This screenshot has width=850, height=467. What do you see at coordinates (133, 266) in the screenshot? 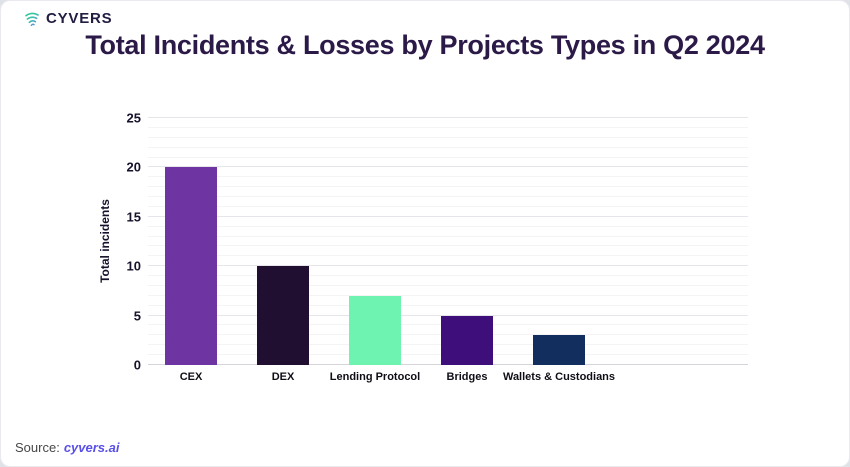
I see `y-tick-label: 10` at bounding box center [133, 266].